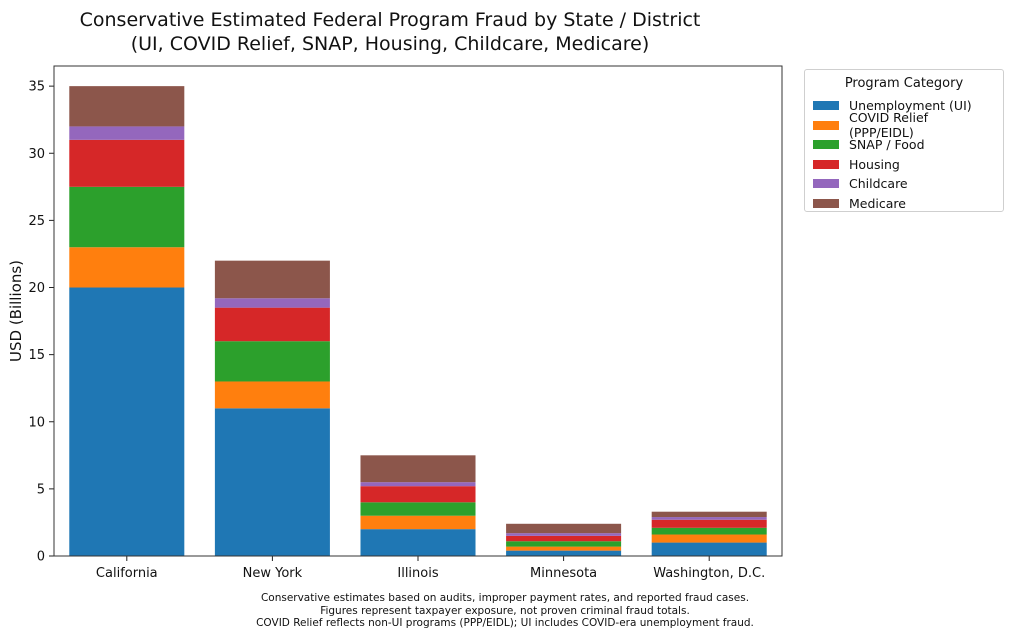 This screenshot has height=639, width=1013. I want to click on legend-item-1: COVID Relief (PPP/EIDL), so click(904, 125).